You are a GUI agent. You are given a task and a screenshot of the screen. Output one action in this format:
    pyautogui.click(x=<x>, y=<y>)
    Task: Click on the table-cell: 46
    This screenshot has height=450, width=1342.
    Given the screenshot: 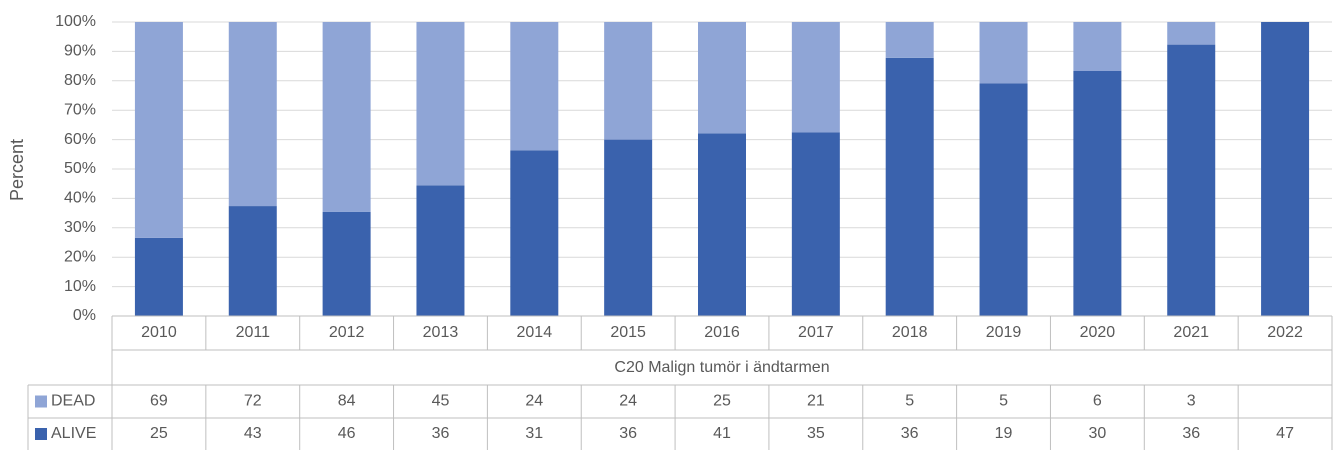 What is the action you would take?
    pyautogui.click(x=347, y=433)
    